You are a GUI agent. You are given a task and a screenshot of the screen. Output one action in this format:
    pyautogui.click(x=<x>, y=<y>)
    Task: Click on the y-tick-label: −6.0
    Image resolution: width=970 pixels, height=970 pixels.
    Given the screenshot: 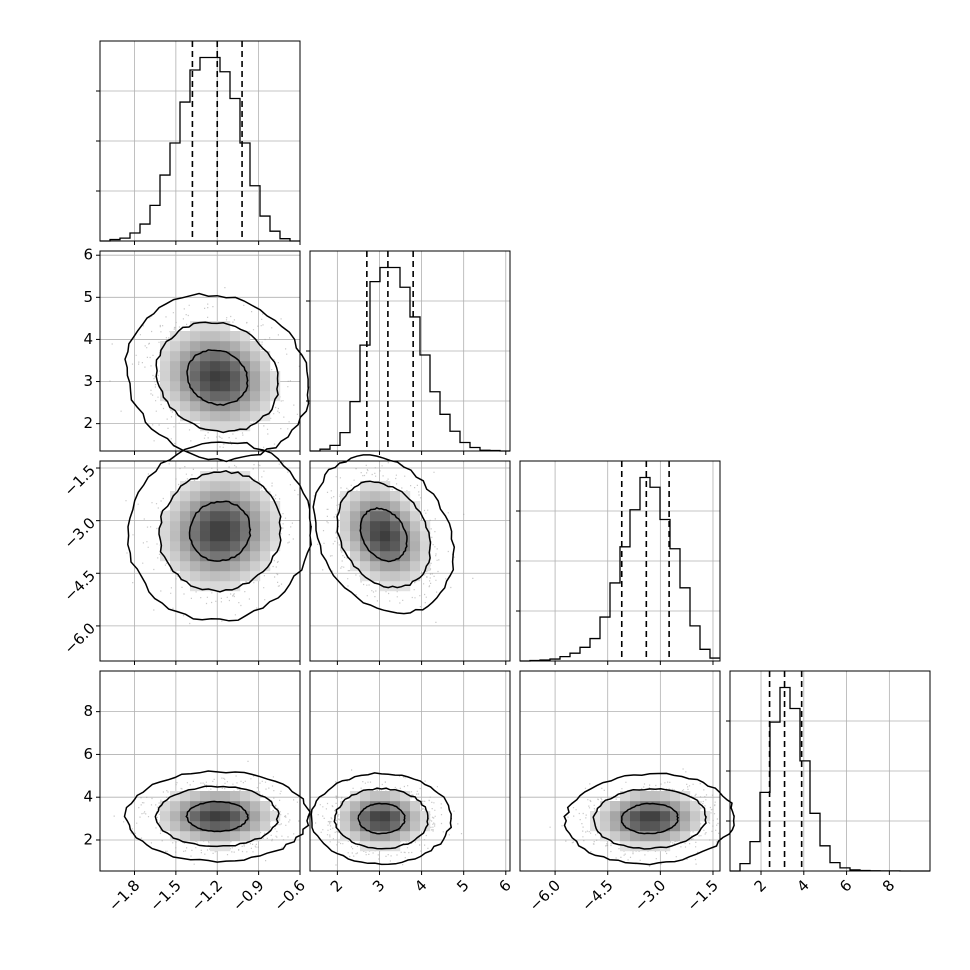 What is the action you would take?
    pyautogui.click(x=80, y=638)
    